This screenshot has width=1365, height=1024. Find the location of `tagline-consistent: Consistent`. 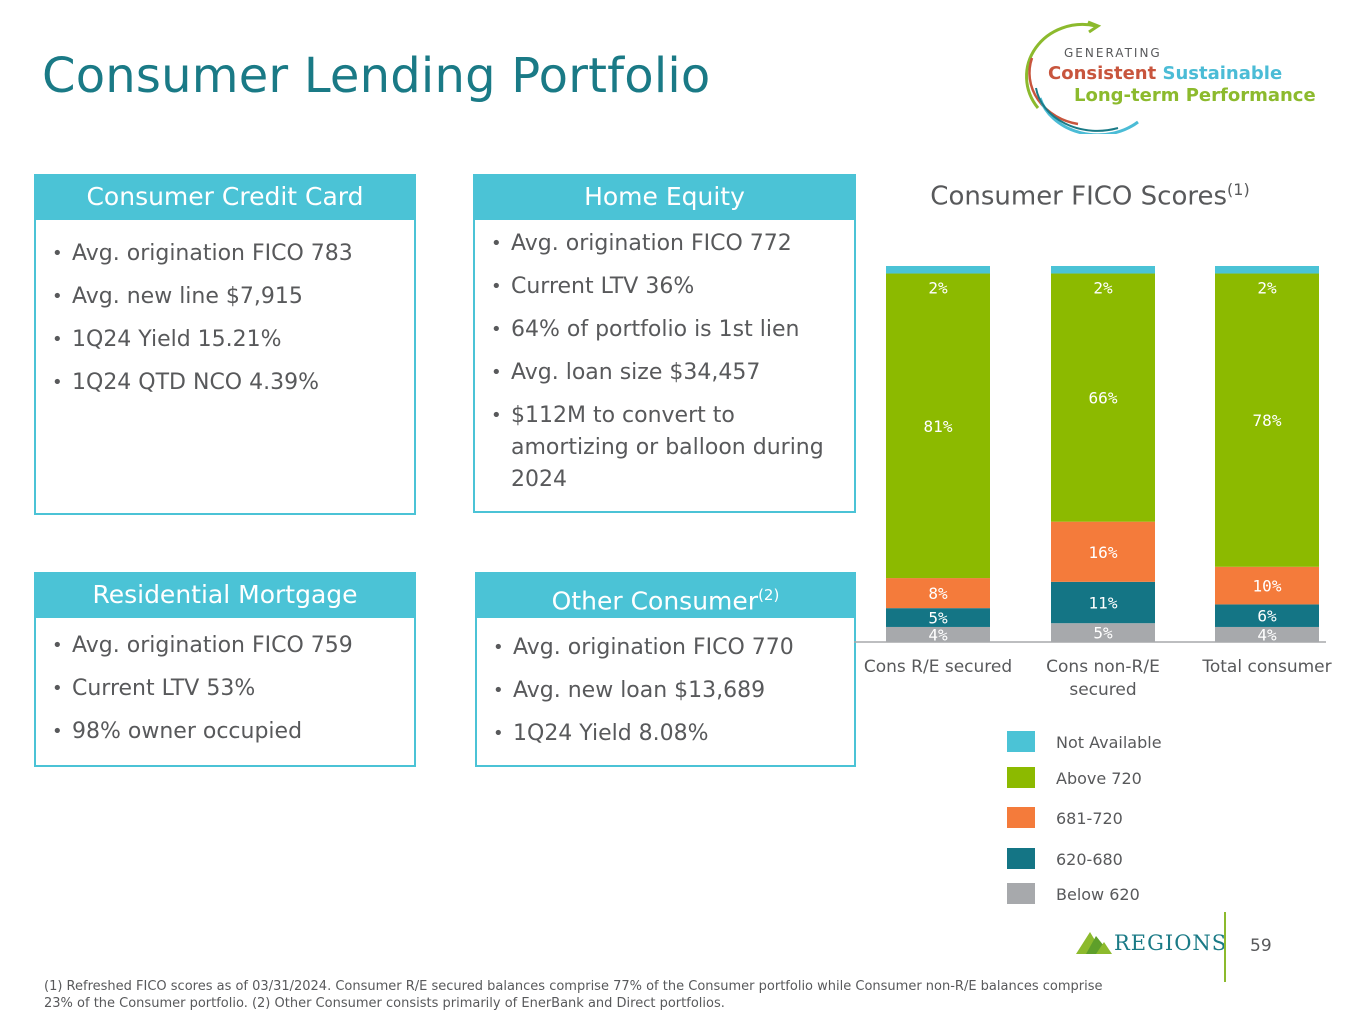

tagline-consistent: Consistent is located at coordinates (1102, 73).